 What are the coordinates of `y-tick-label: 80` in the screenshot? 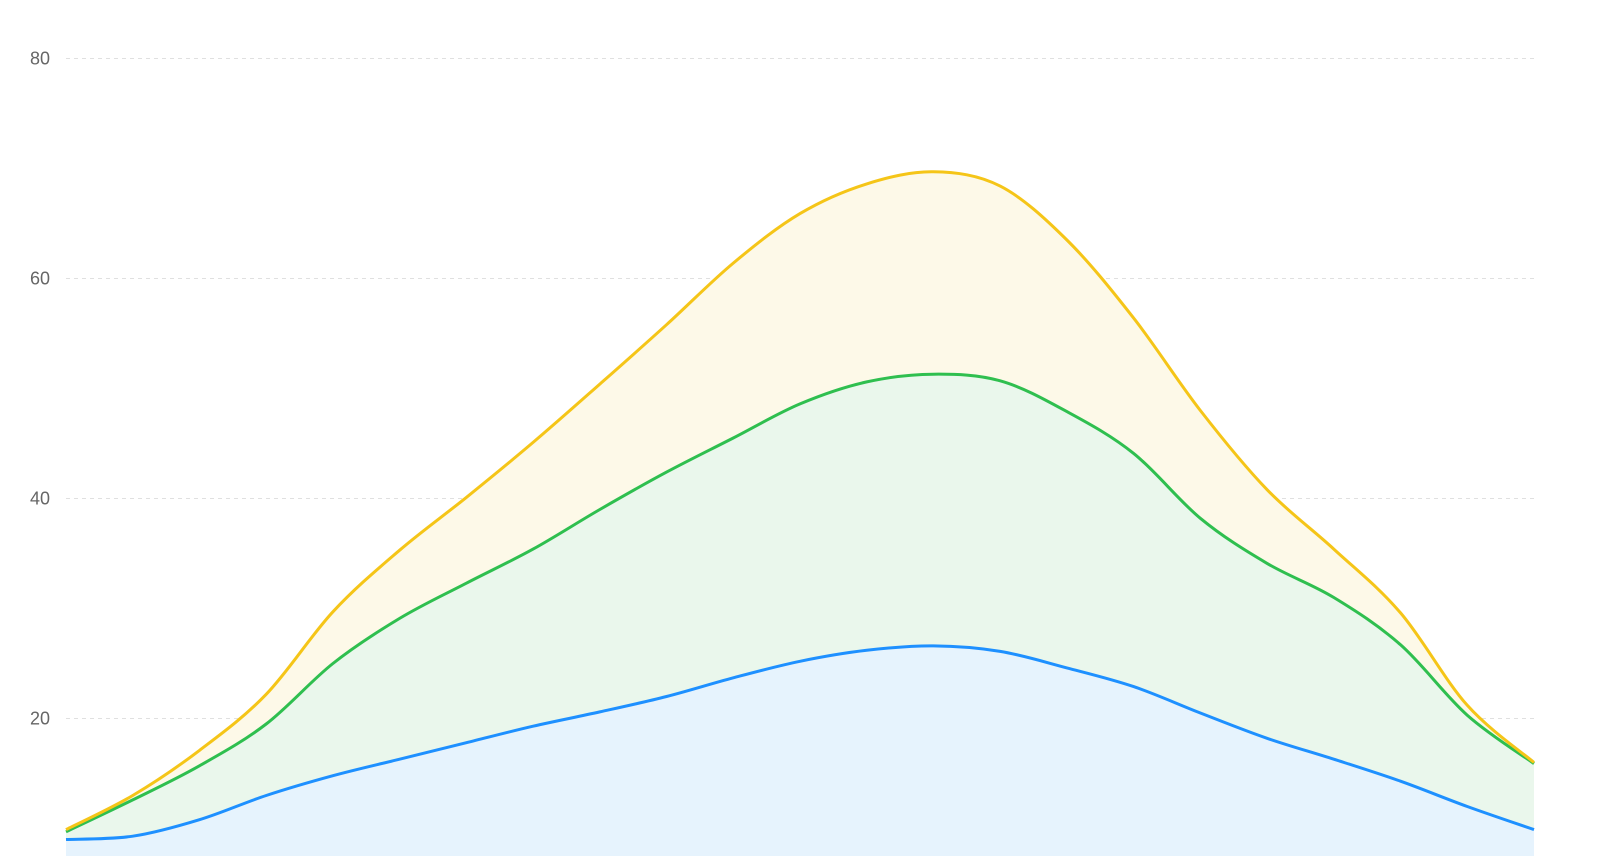 It's located at (40, 59).